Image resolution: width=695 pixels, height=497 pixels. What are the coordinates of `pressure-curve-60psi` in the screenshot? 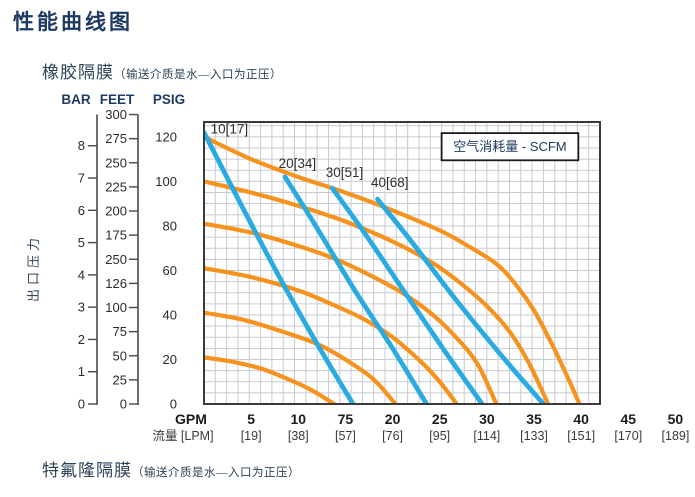 It's located at (332, 334).